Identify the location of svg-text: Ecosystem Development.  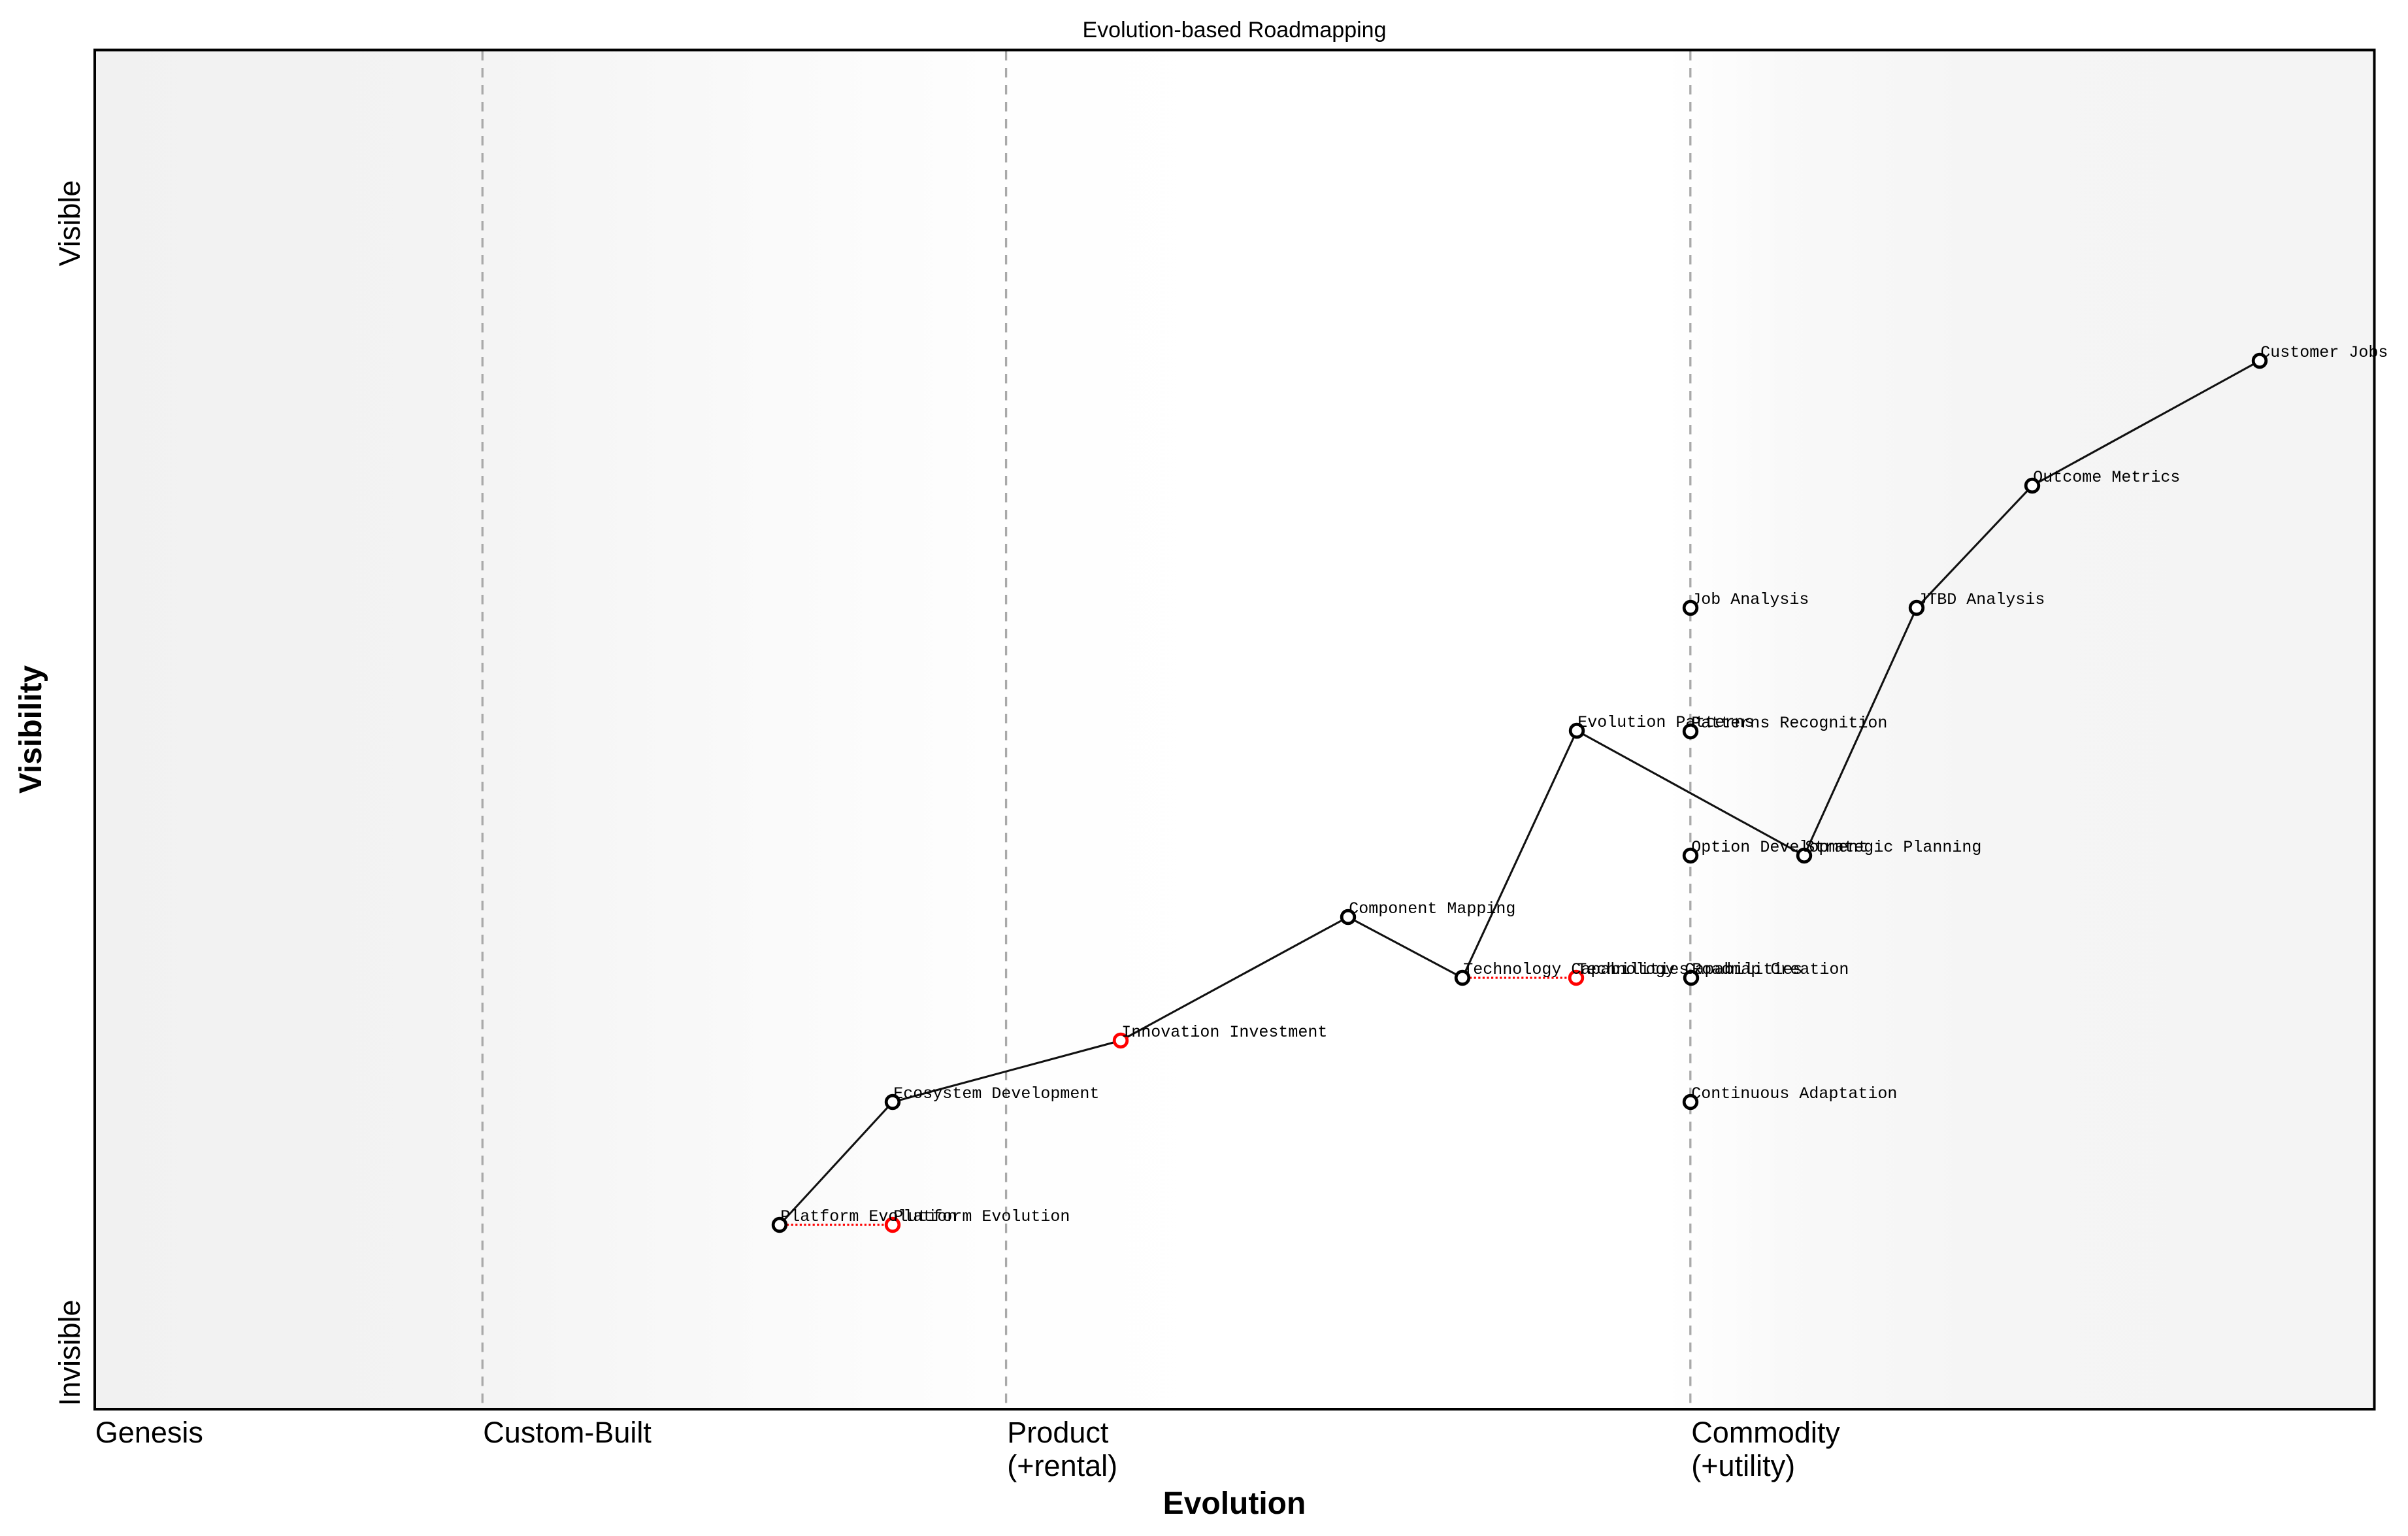
(996, 1093).